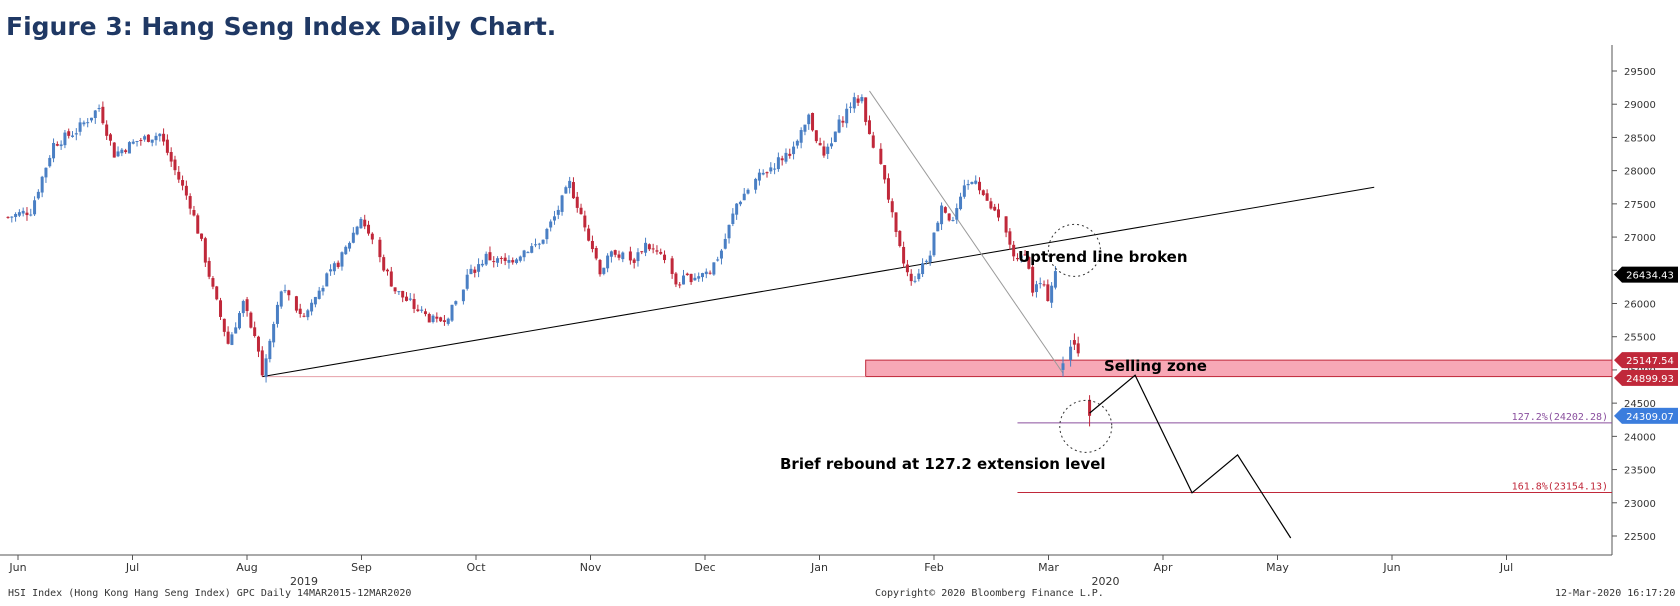  I want to click on footer-copyright: Copyright© 2020 Bloomberg Finance L.P., so click(989, 593).